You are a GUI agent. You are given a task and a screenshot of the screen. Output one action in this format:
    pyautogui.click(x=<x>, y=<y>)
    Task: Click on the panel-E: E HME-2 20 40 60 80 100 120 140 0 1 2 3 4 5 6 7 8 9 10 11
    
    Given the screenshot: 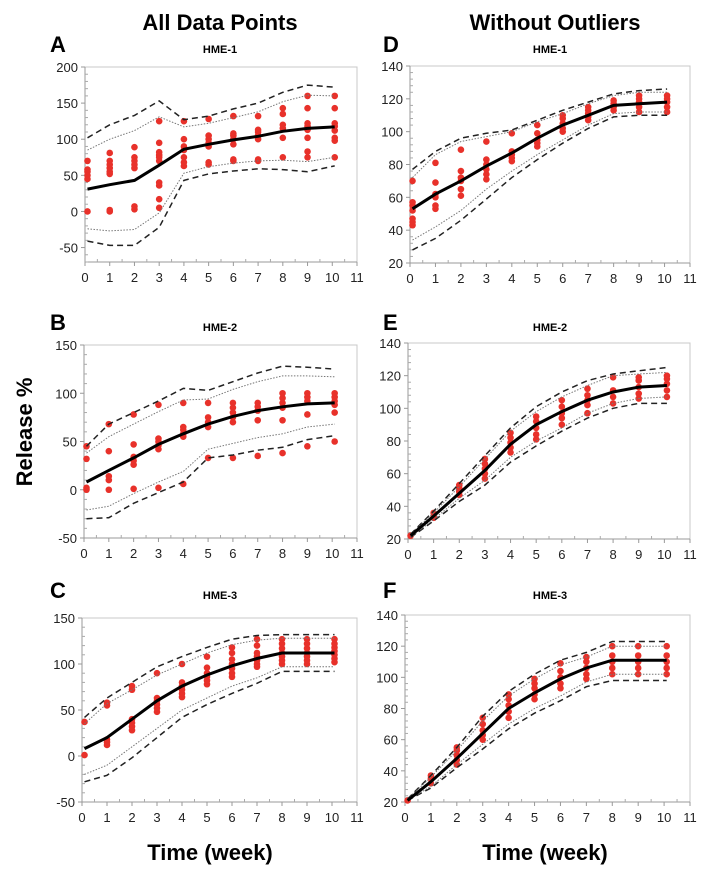 What is the action you would take?
    pyautogui.click(x=537, y=436)
    